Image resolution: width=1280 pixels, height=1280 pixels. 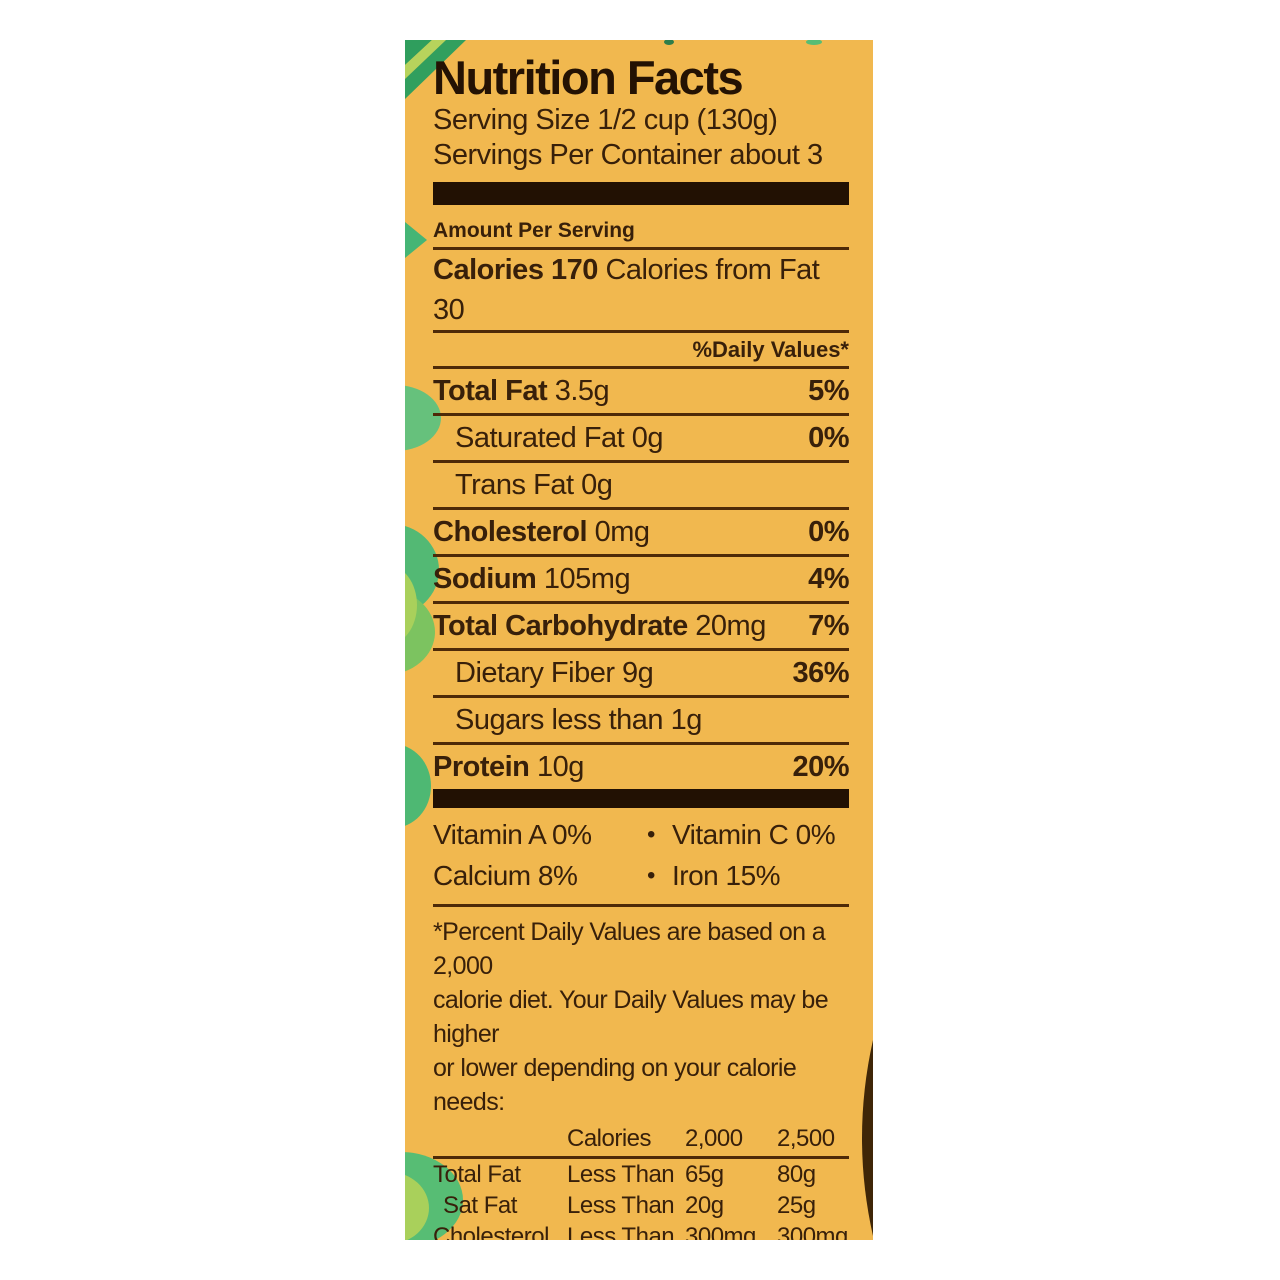 I want to click on nutrient-name-amount: Total Carbohydrate 20mg, so click(x=599, y=626).